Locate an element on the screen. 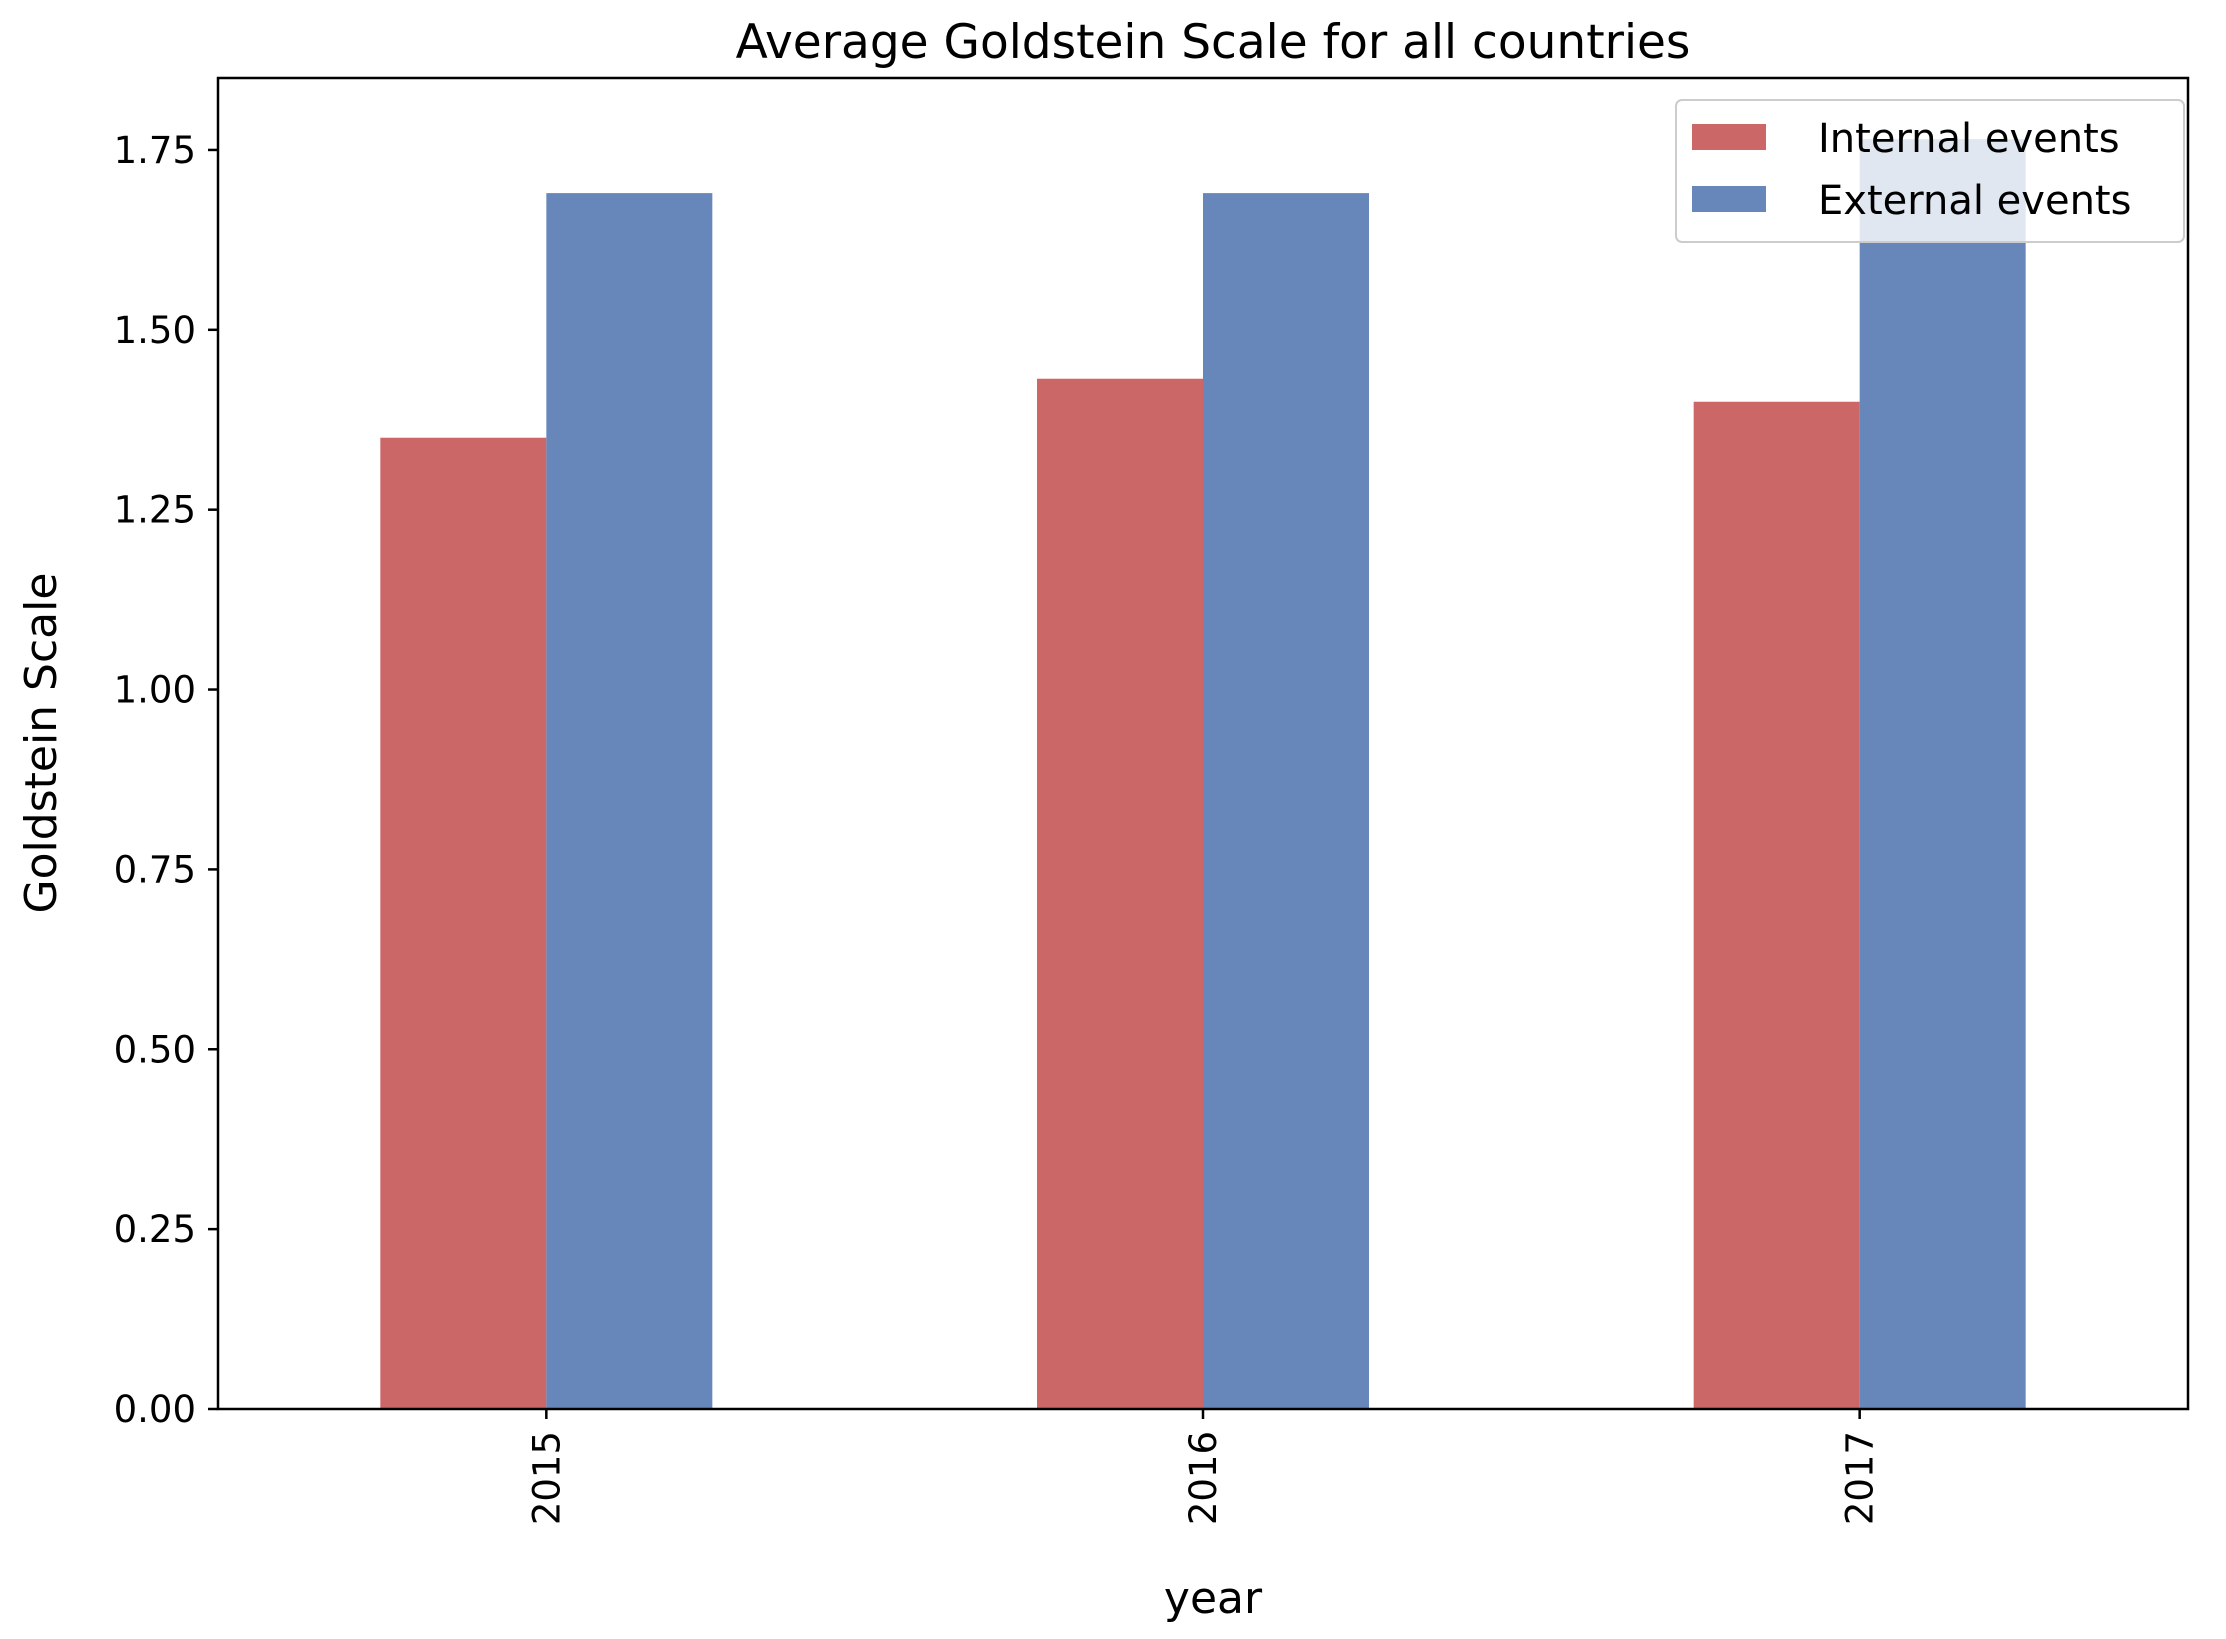 Image resolution: width=2226 pixels, height=1639 pixels. bar-external-2015 is located at coordinates (629, 801).